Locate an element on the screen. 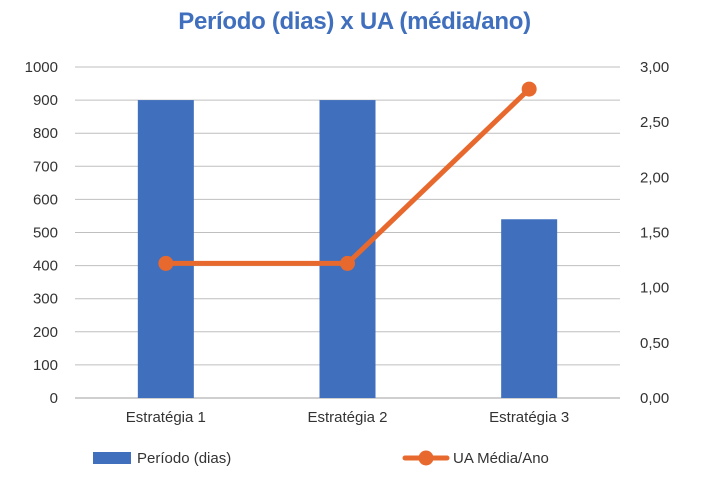  legend-line-marker is located at coordinates (426, 458).